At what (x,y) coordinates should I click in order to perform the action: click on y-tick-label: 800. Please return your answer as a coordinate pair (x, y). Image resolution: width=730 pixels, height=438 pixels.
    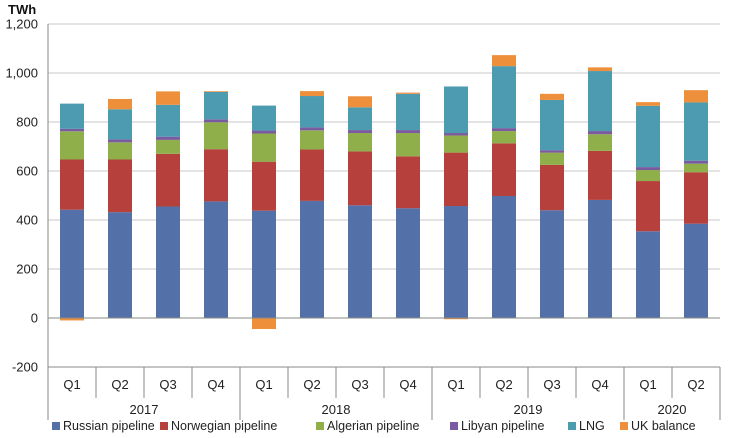
    Looking at the image, I should click on (27, 122).